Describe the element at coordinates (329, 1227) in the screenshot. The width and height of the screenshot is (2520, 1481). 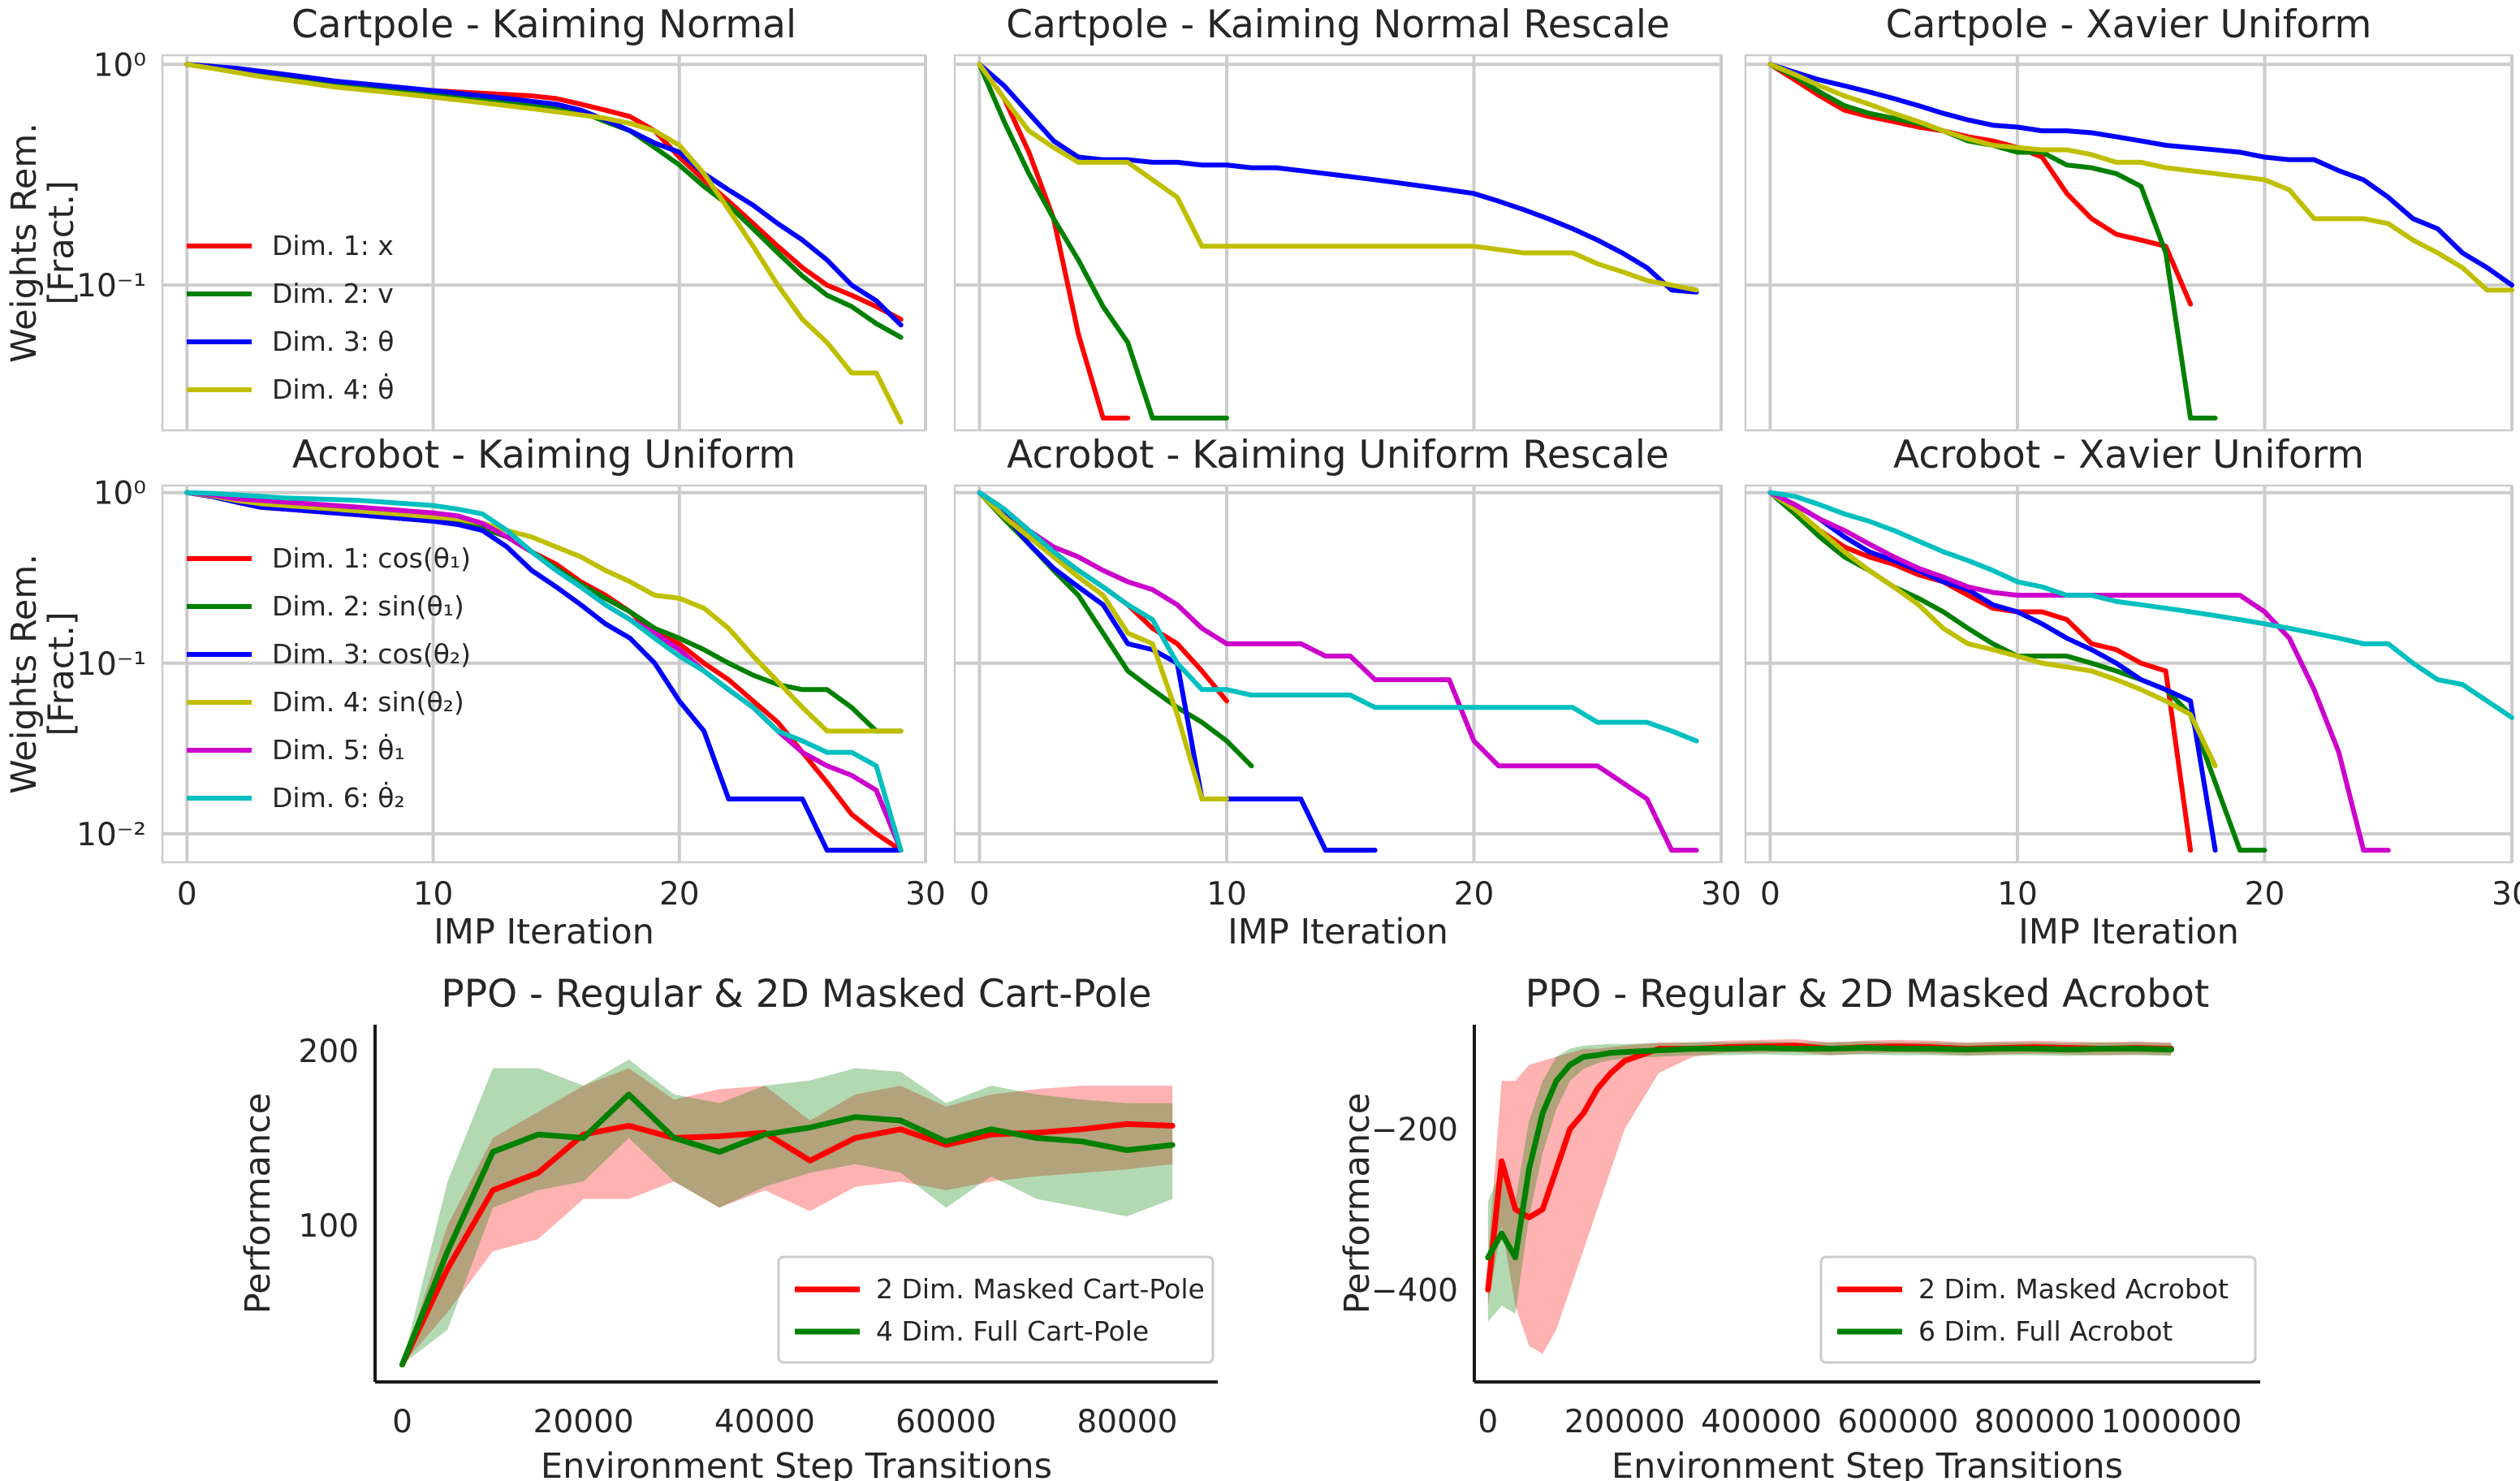
I see `y-tick-label: 100` at that location.